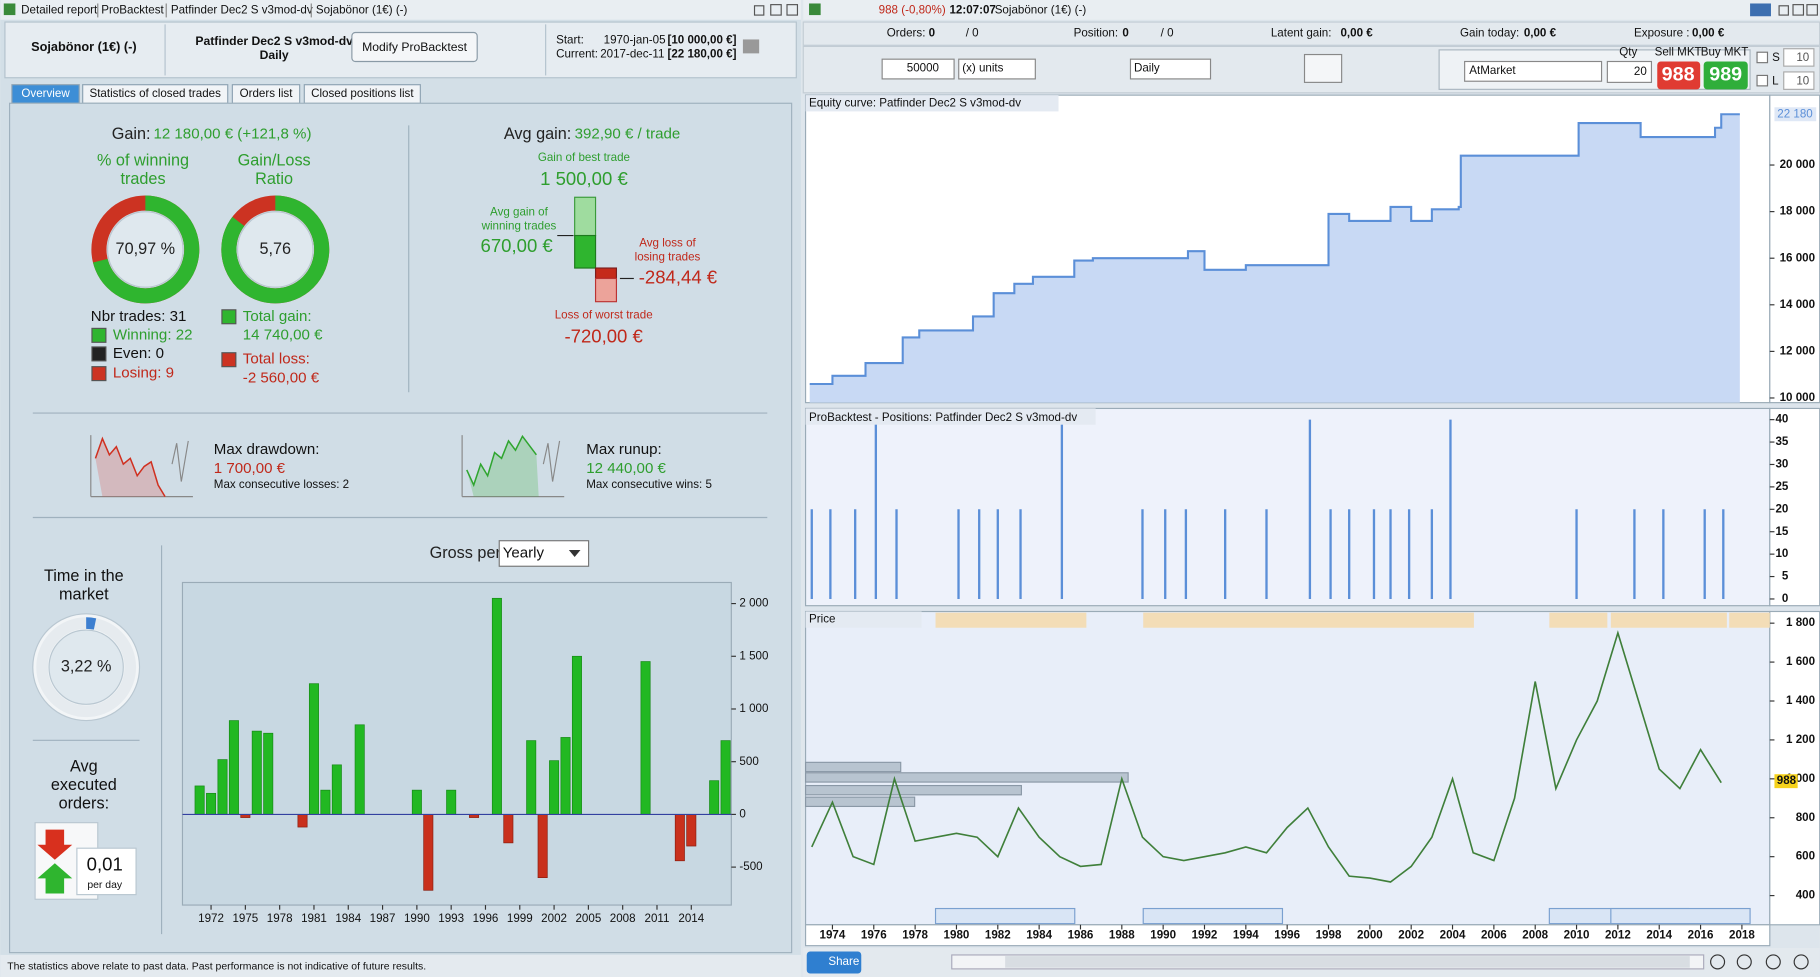 This screenshot has width=1820, height=977. What do you see at coordinates (1629, 71) in the screenshot?
I see `qty-input` at bounding box center [1629, 71].